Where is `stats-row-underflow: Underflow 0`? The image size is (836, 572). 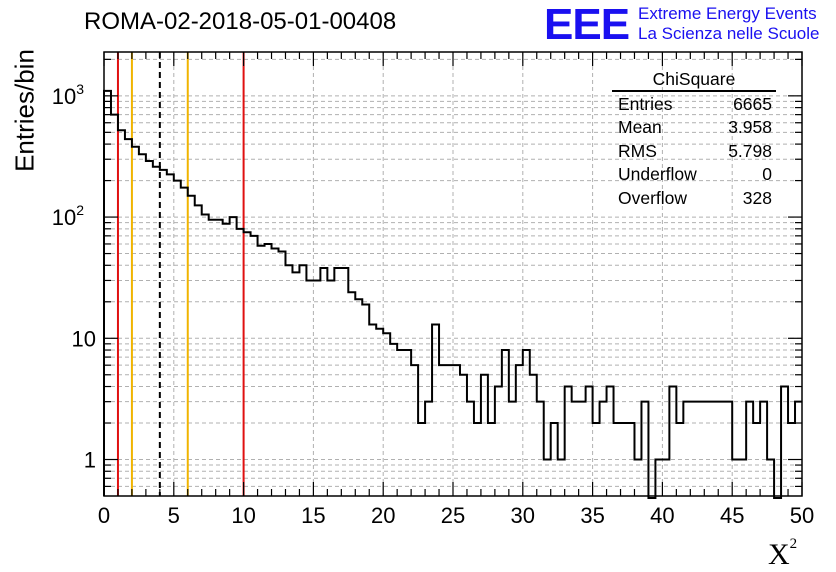
stats-row-underflow: Underflow 0 is located at coordinates (694, 174).